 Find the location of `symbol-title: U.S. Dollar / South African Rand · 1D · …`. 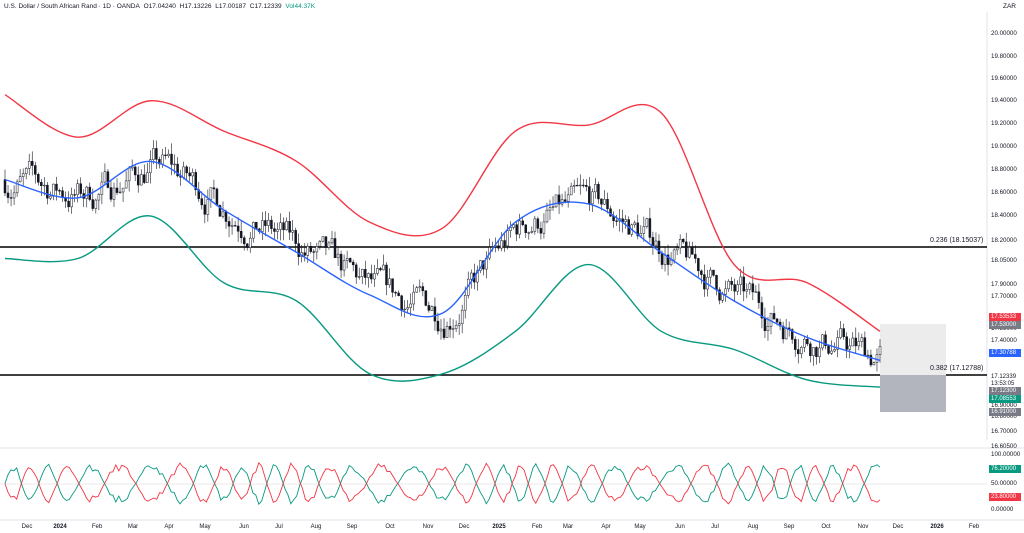

symbol-title: U.S. Dollar / South African Rand · 1D · … is located at coordinates (72, 6).